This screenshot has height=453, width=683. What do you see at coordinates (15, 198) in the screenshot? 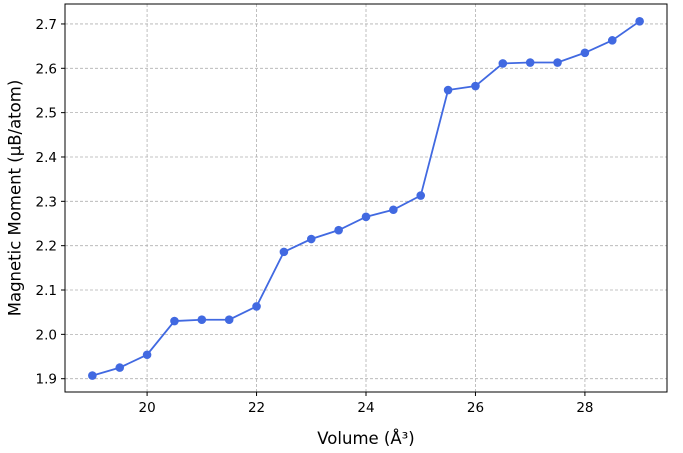
I see `y-axis-title: Magnetic Moment (μB/atom)` at bounding box center [15, 198].